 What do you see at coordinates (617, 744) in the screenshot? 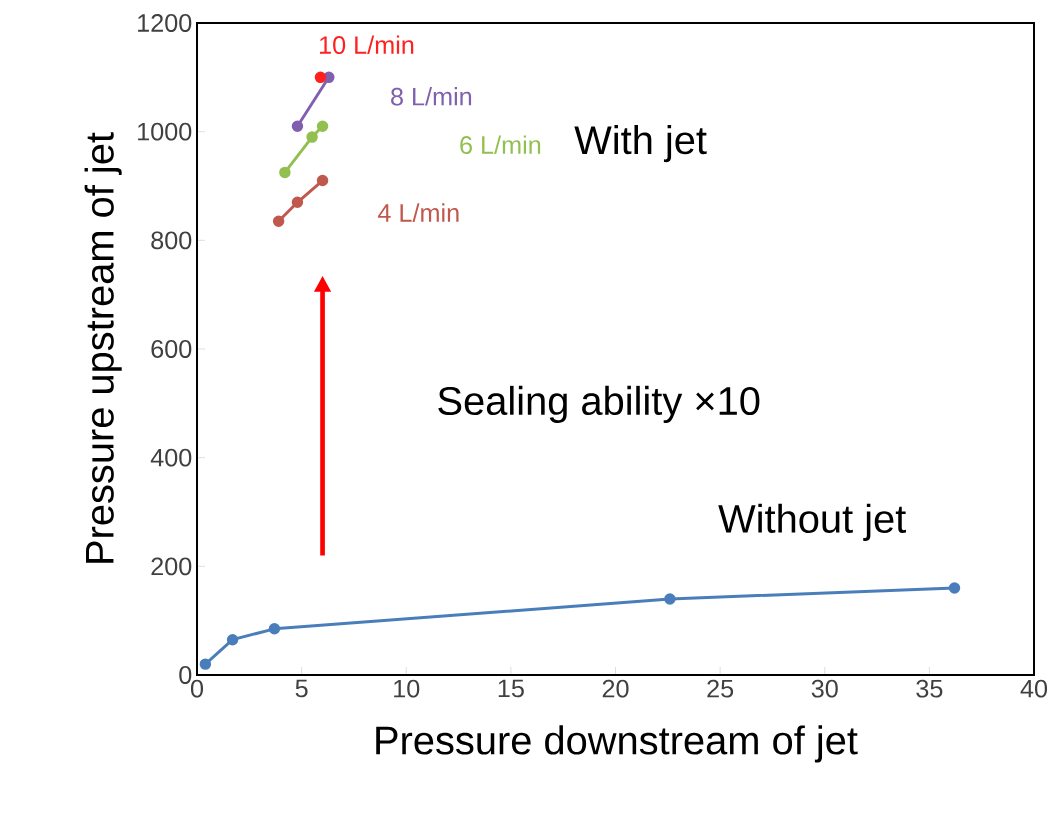
I see `x-axis-title: Pressure downstream of jet` at bounding box center [617, 744].